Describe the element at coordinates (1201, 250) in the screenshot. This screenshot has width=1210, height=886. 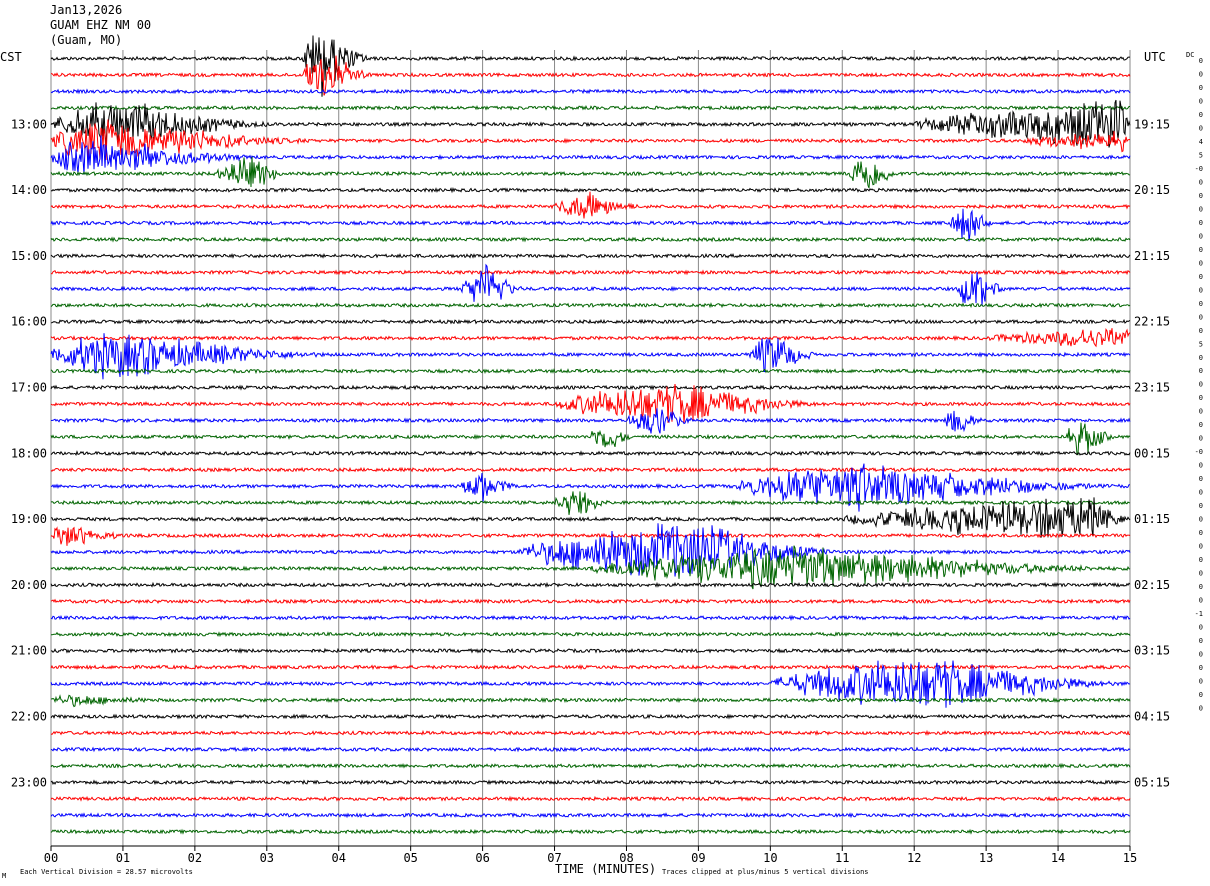
I see `dc-offset-14: 0` at that location.